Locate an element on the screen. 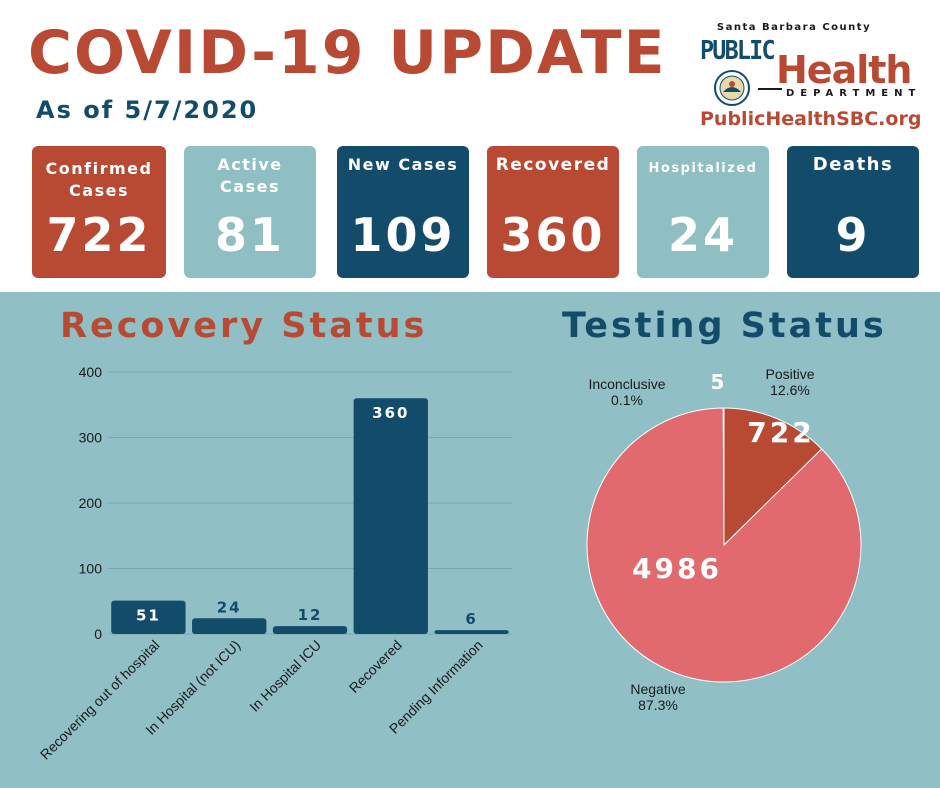 This screenshot has height=788, width=940. stat-card-deaths: Deaths 9 is located at coordinates (853, 212).